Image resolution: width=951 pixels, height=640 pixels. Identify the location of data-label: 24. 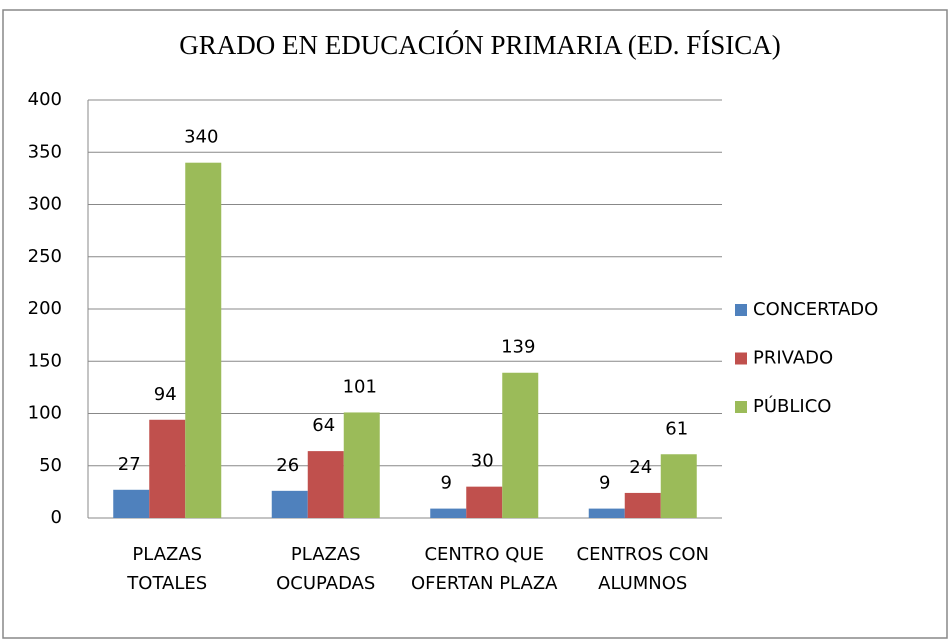
(640, 467).